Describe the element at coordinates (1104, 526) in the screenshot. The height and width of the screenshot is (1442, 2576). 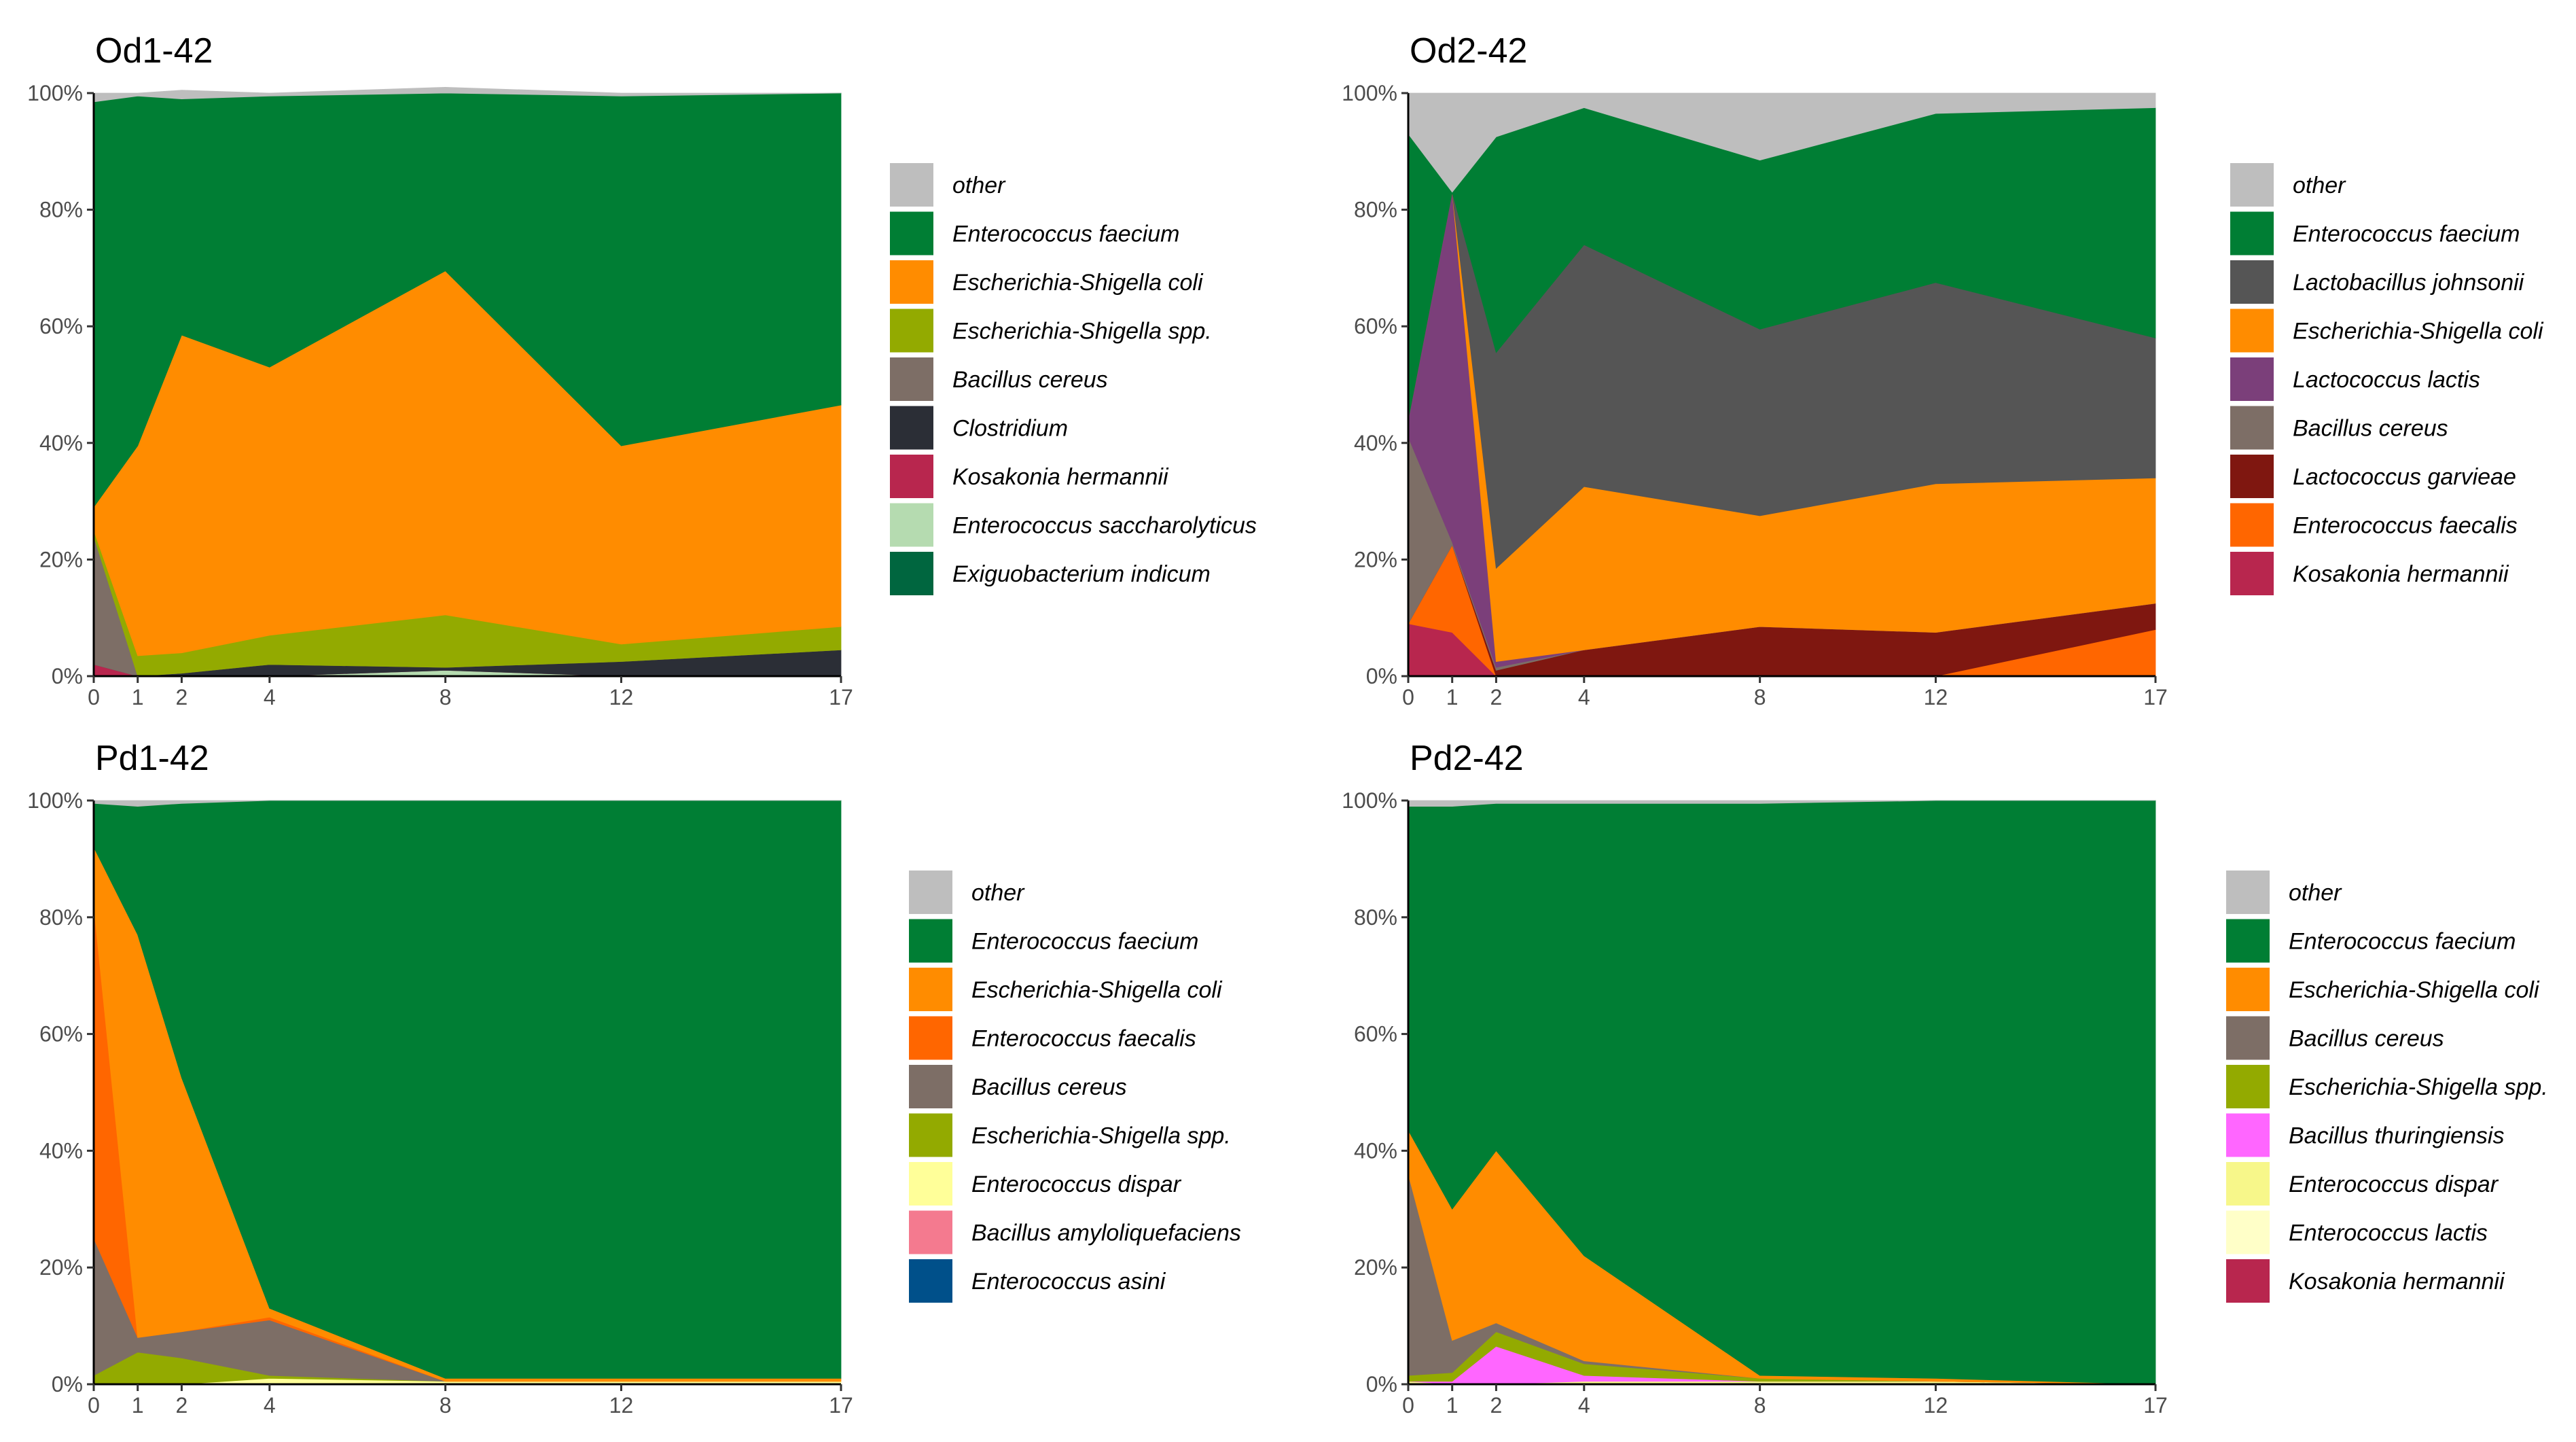
I see `legend-label-enterococcus-saccharolyticus: Enterococcus saccharolyticus` at that location.